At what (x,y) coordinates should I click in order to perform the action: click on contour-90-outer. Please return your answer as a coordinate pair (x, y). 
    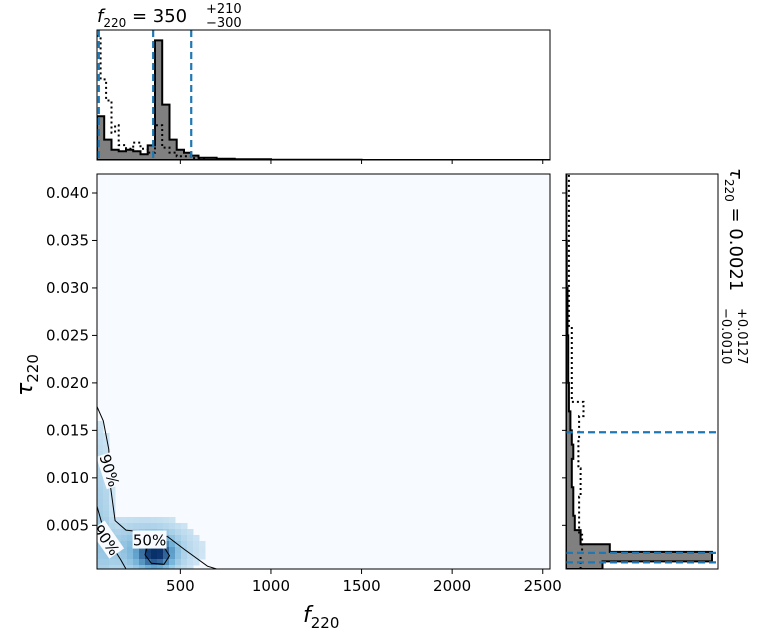
    Looking at the image, I should click on (157, 487).